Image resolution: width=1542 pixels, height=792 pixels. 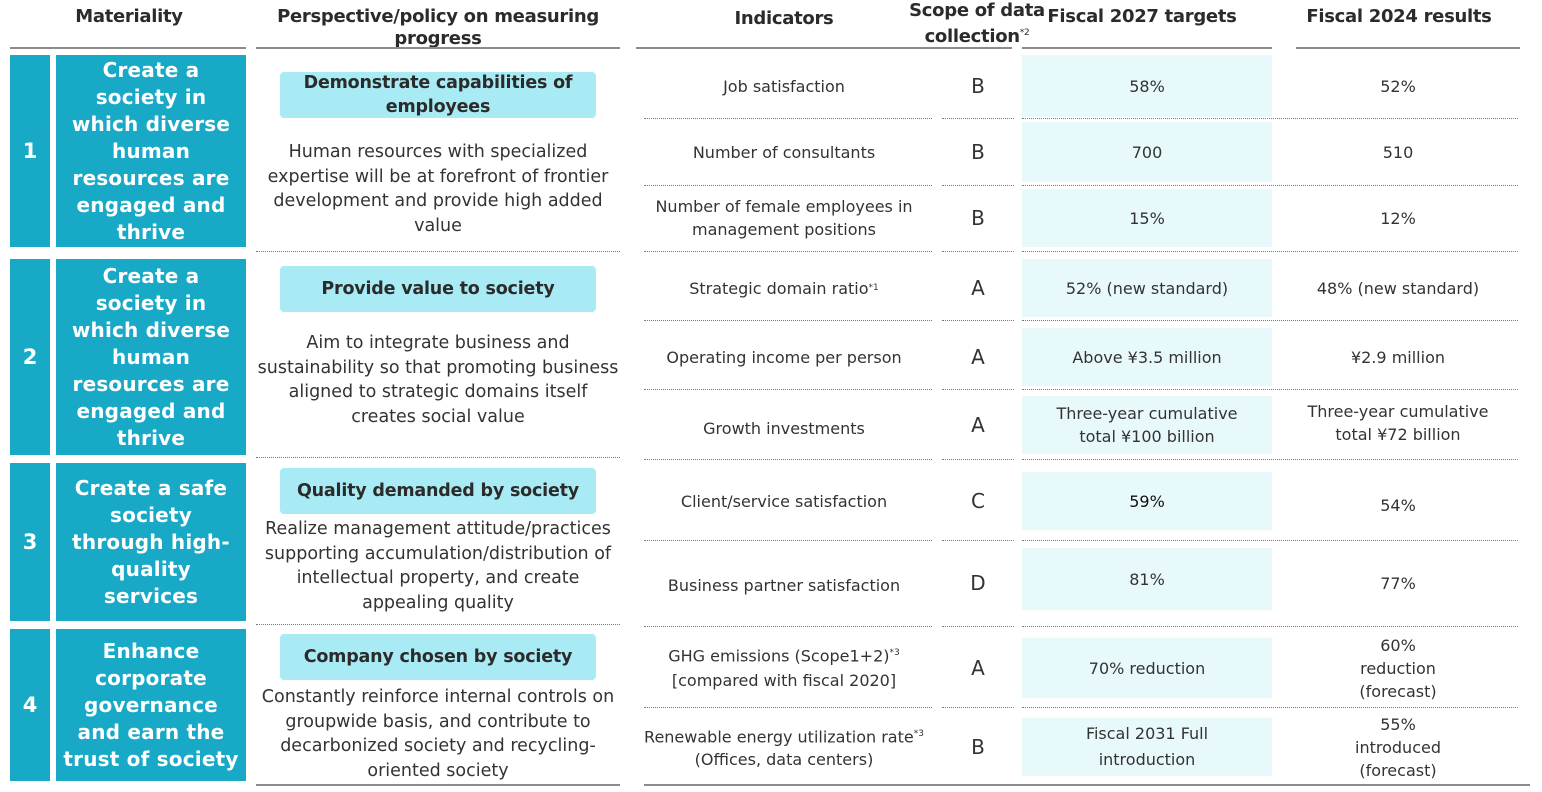 What do you see at coordinates (1398, 86) in the screenshot?
I see `result-cell: 52%` at bounding box center [1398, 86].